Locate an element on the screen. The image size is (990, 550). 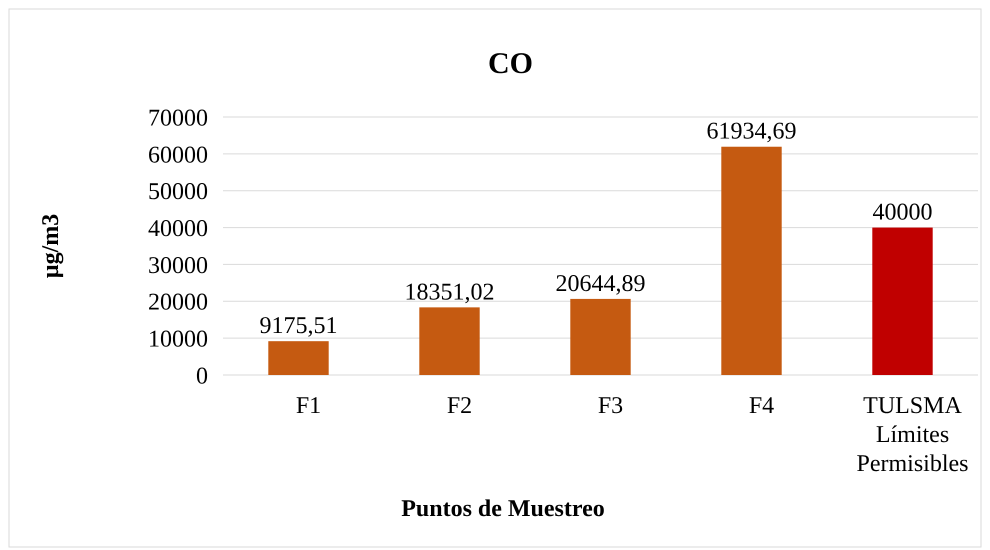
chart-title: CO is located at coordinates (510, 63).